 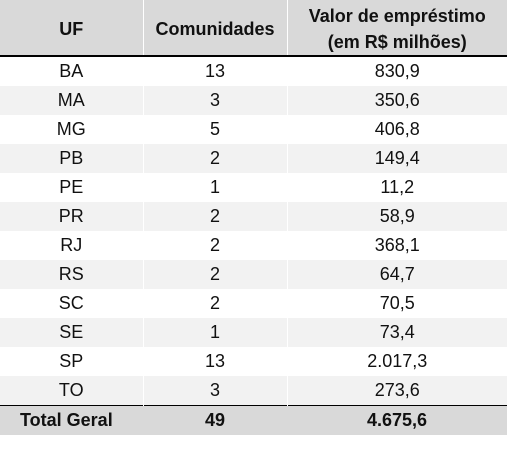 I want to click on table-row: TO 3 273,6, so click(x=253, y=391).